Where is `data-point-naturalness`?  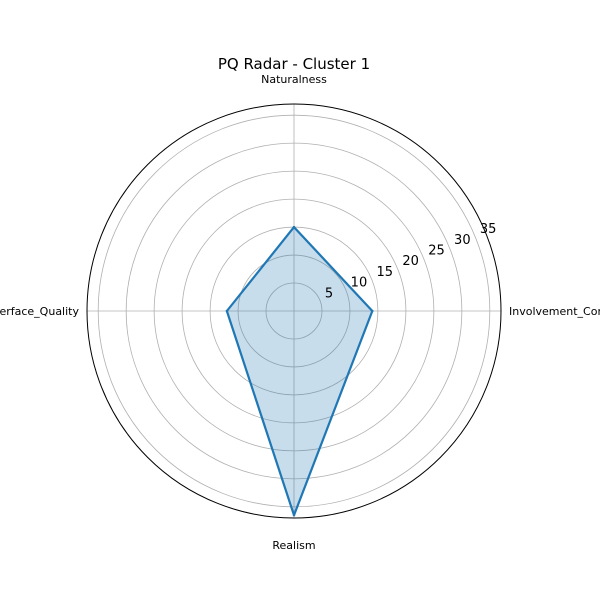
data-point-naturalness is located at coordinates (294, 227).